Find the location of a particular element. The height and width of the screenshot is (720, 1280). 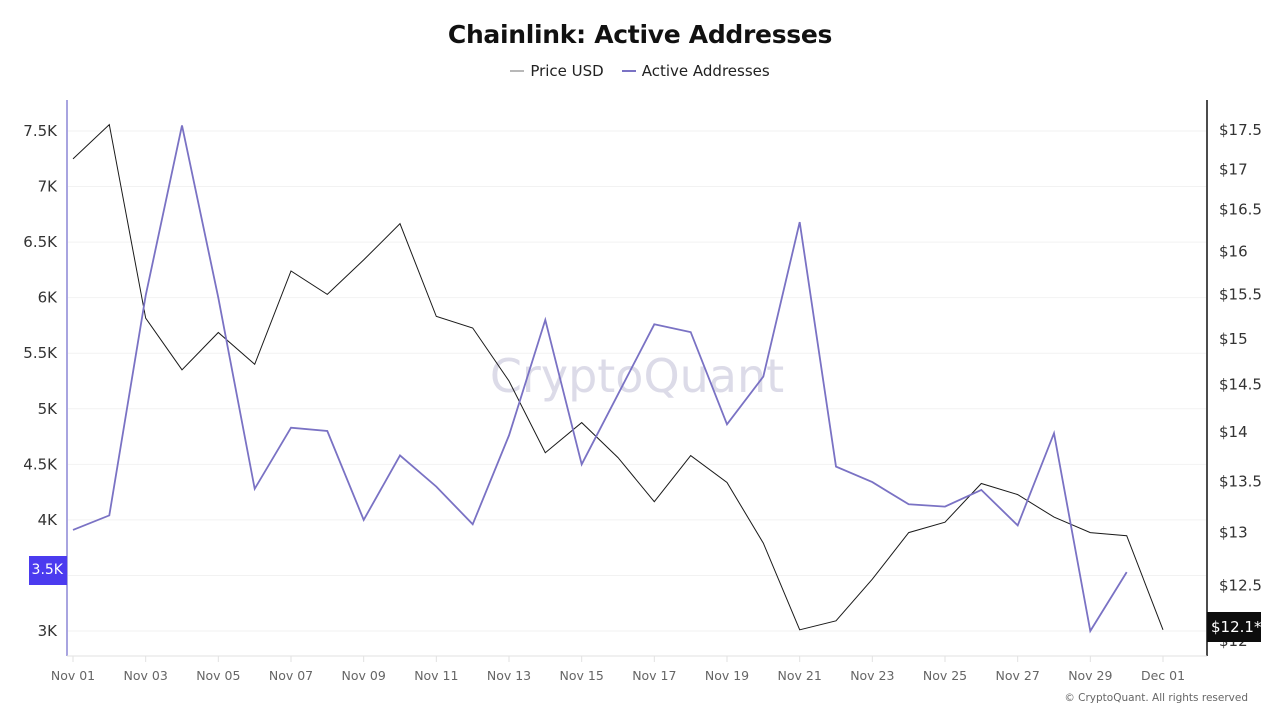

left-axis-ticks: 7.5K 7K 6.5K 6K 5.5K 5K 4.5K 4K 3K is located at coordinates (40, 381).